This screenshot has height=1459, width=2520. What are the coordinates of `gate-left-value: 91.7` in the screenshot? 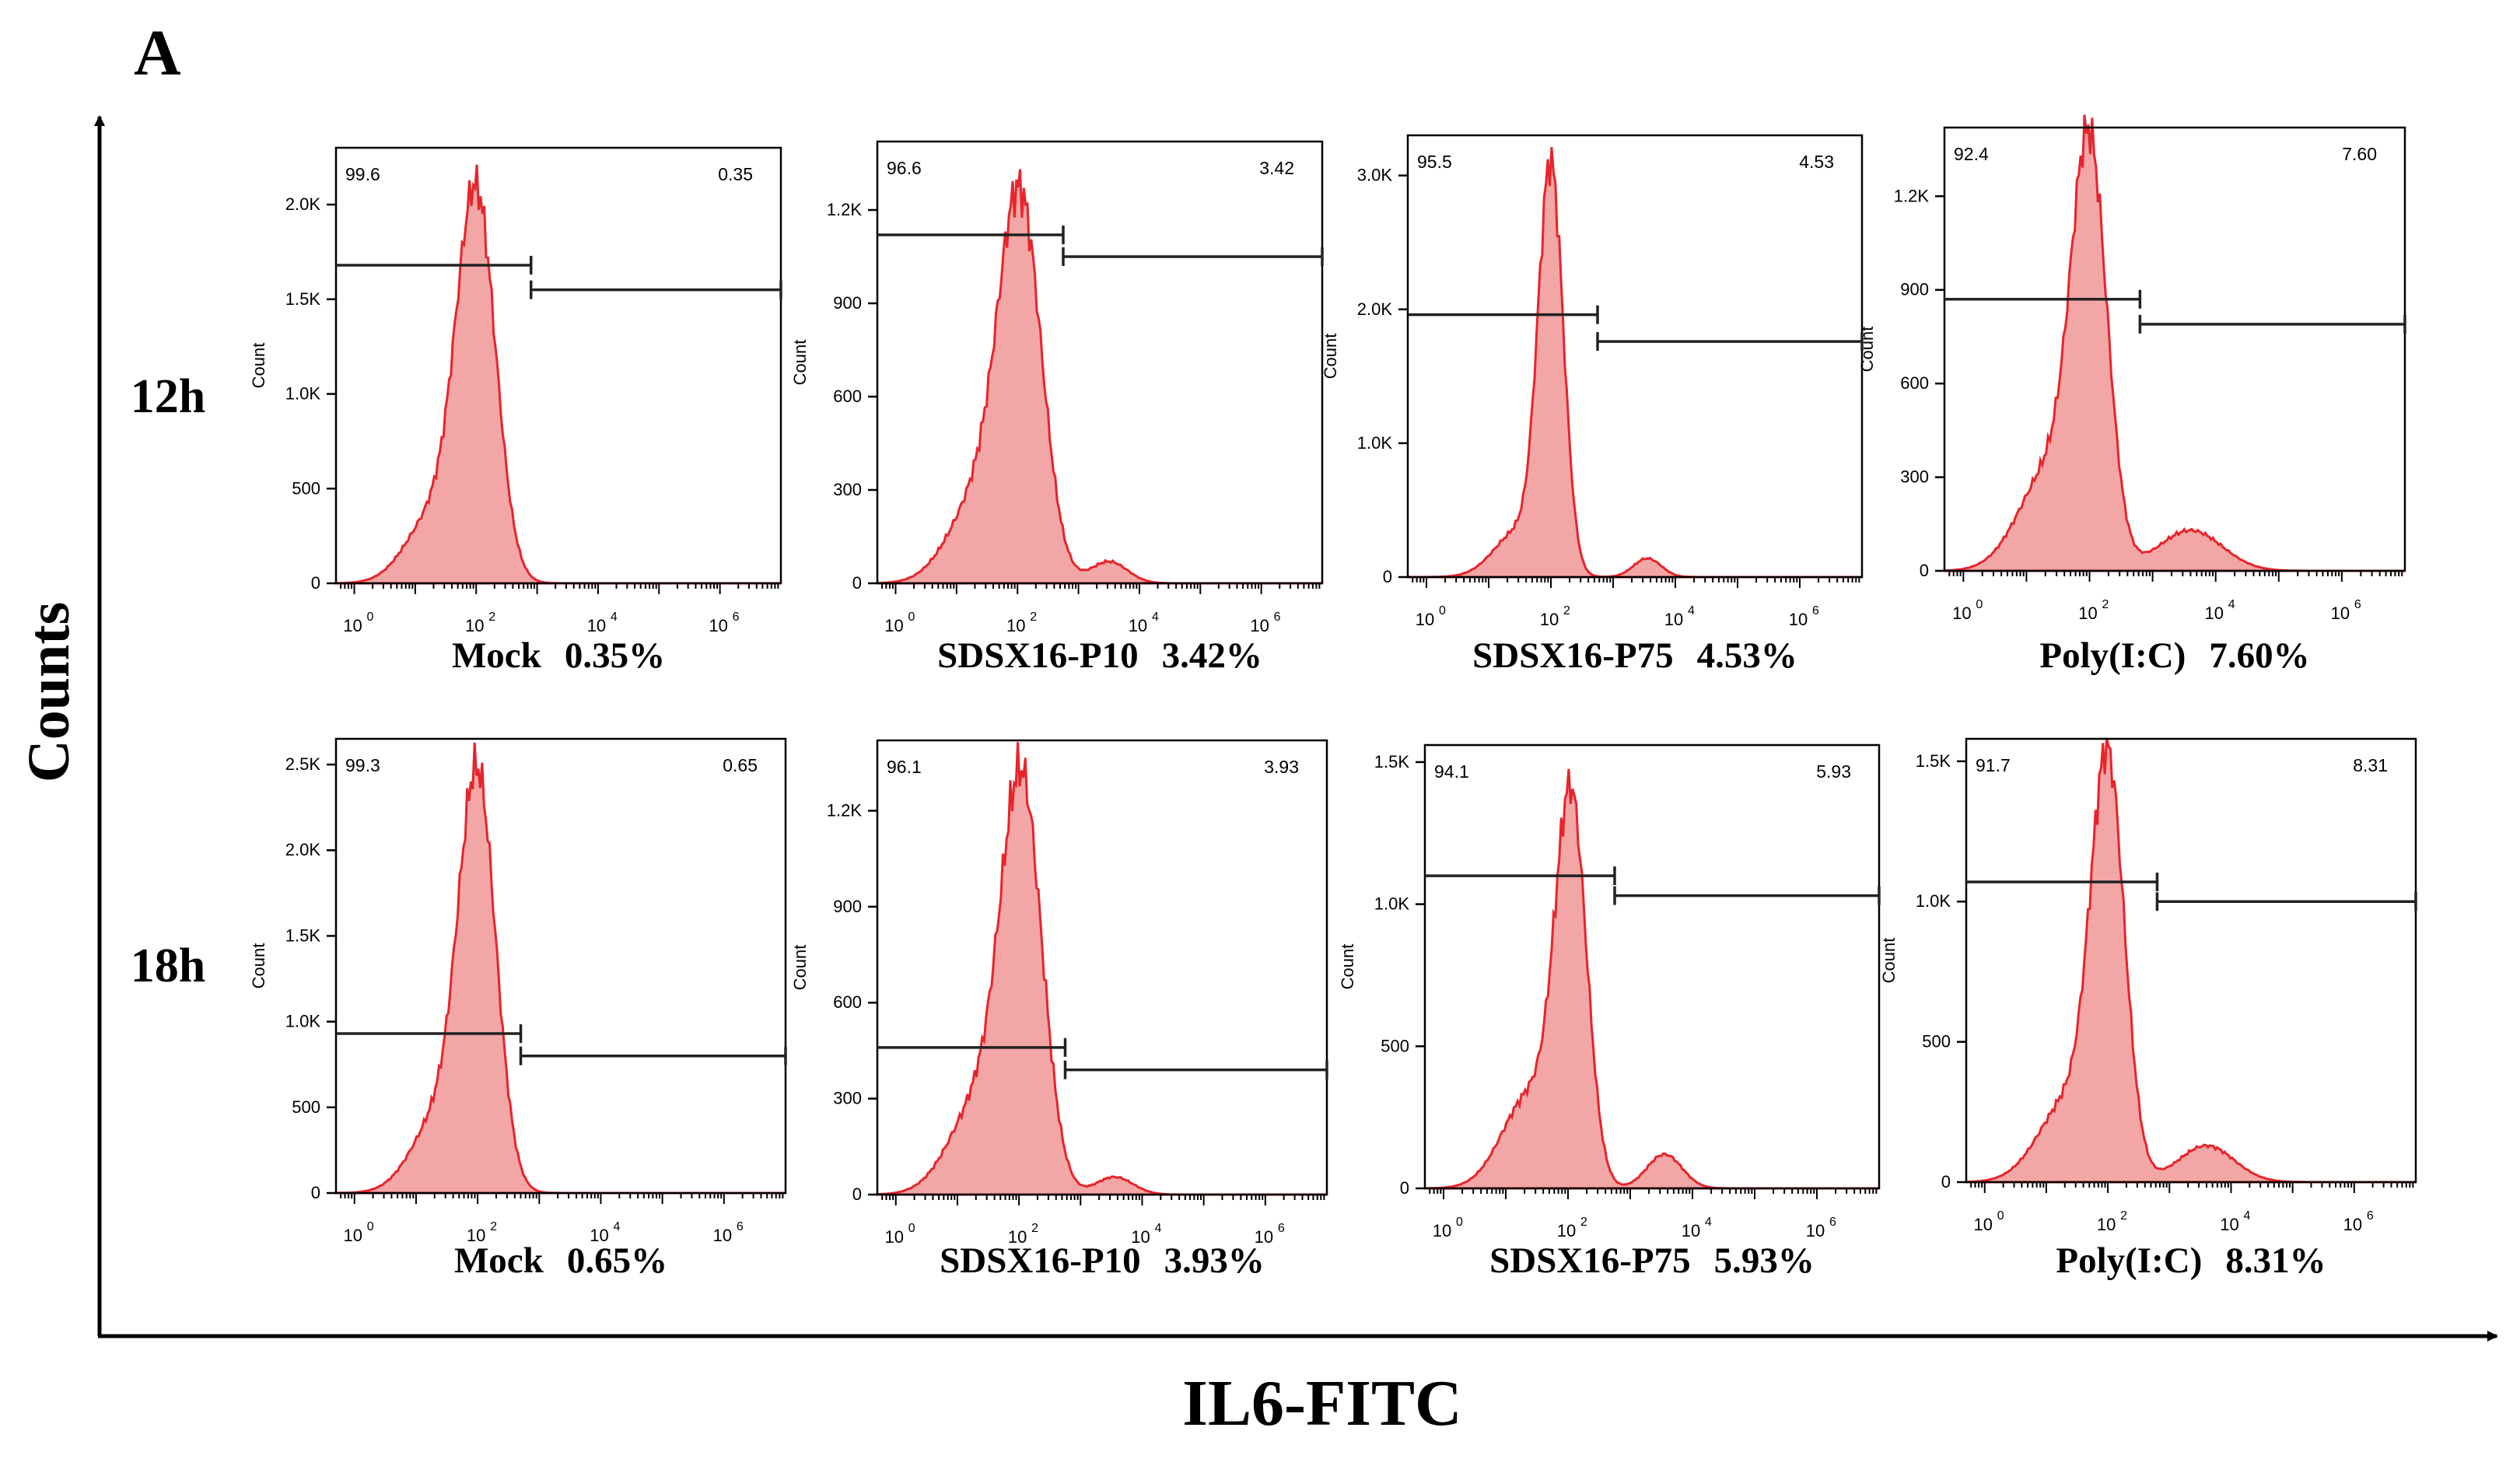 It's located at (1994, 765).